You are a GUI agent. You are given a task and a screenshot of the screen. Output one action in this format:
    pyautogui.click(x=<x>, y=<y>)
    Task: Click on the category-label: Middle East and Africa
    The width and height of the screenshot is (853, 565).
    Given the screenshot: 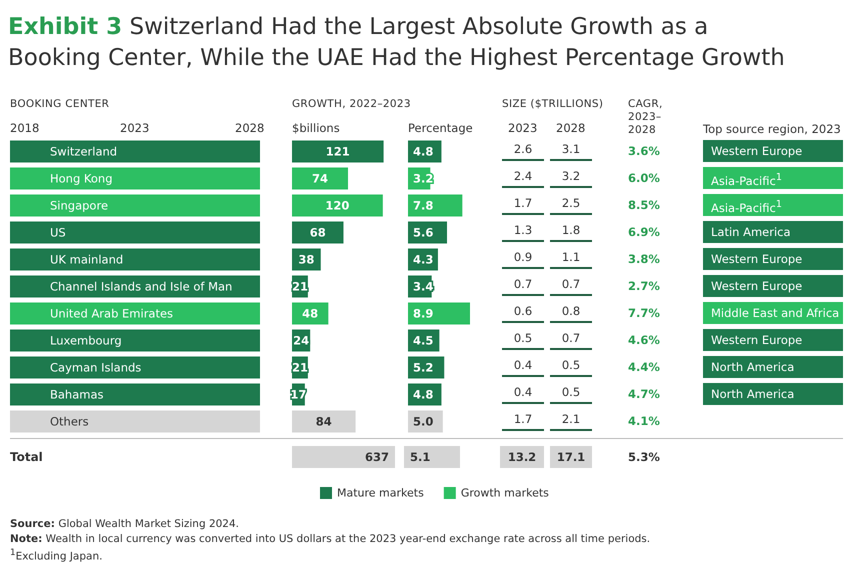 What is the action you would take?
    pyautogui.click(x=773, y=313)
    